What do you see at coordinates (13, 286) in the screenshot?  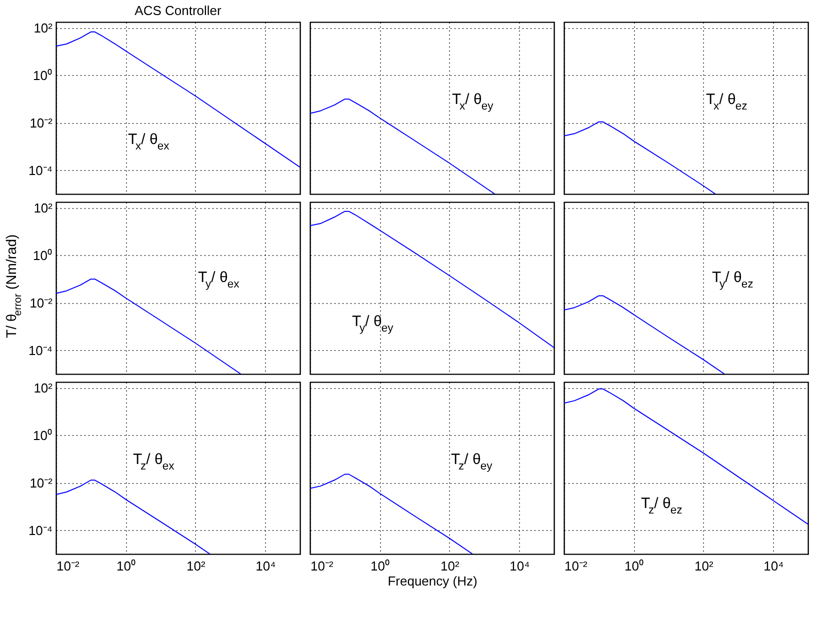 I see `y-axis-title: T/ θerror (Nm/rad)` at bounding box center [13, 286].